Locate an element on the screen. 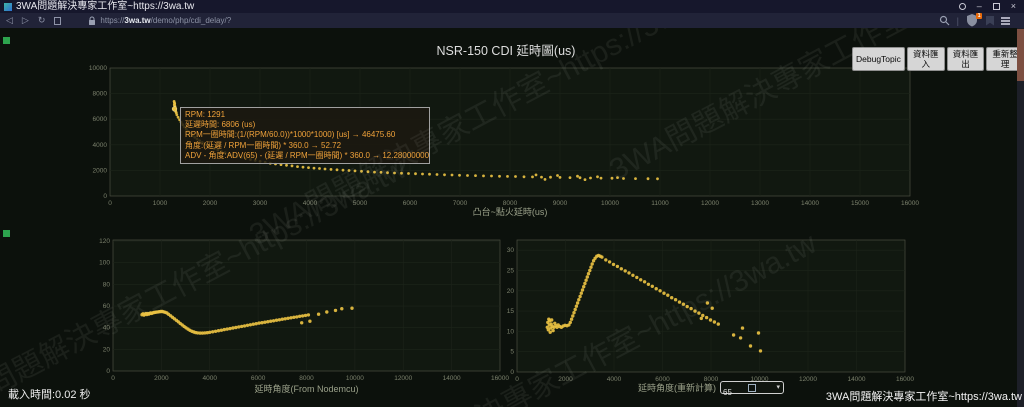  svg-text: 60 is located at coordinates (107, 306).